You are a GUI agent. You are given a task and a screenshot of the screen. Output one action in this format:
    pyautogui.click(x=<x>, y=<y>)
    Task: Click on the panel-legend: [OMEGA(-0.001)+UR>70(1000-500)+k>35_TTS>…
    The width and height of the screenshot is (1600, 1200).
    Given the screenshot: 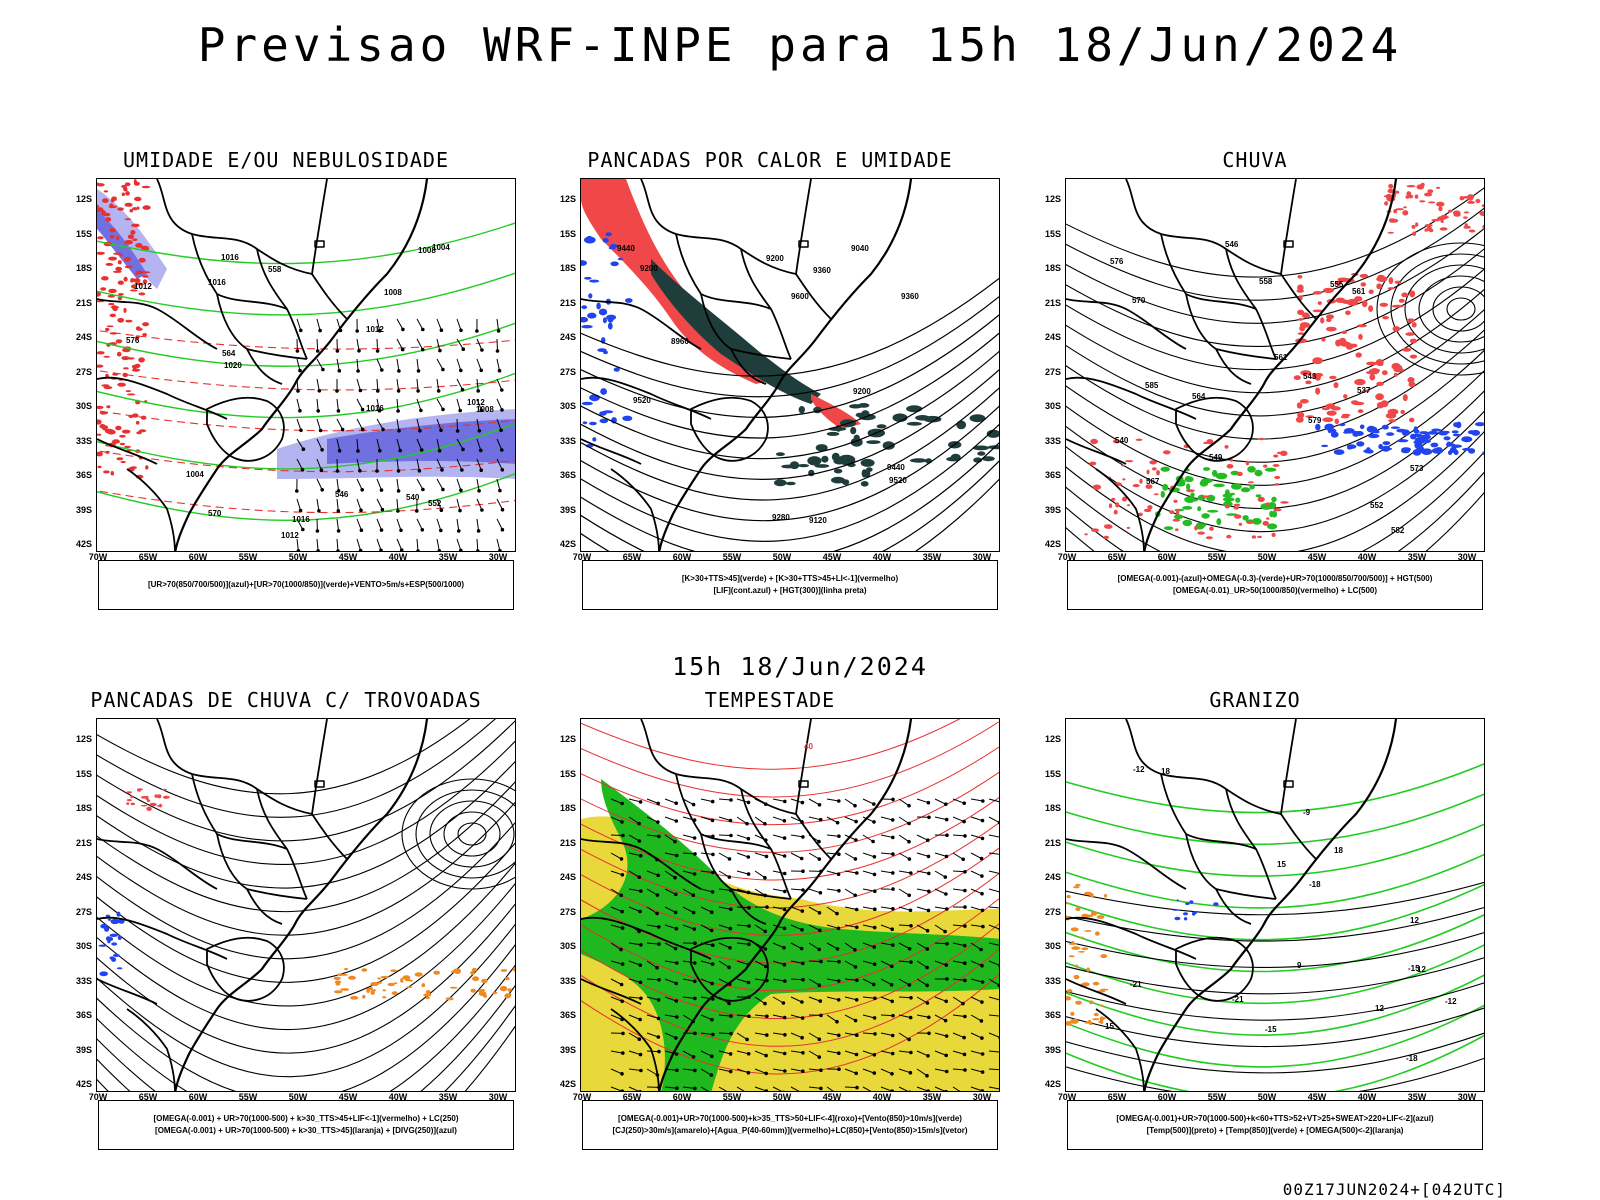 What is the action you would take?
    pyautogui.click(x=790, y=1125)
    